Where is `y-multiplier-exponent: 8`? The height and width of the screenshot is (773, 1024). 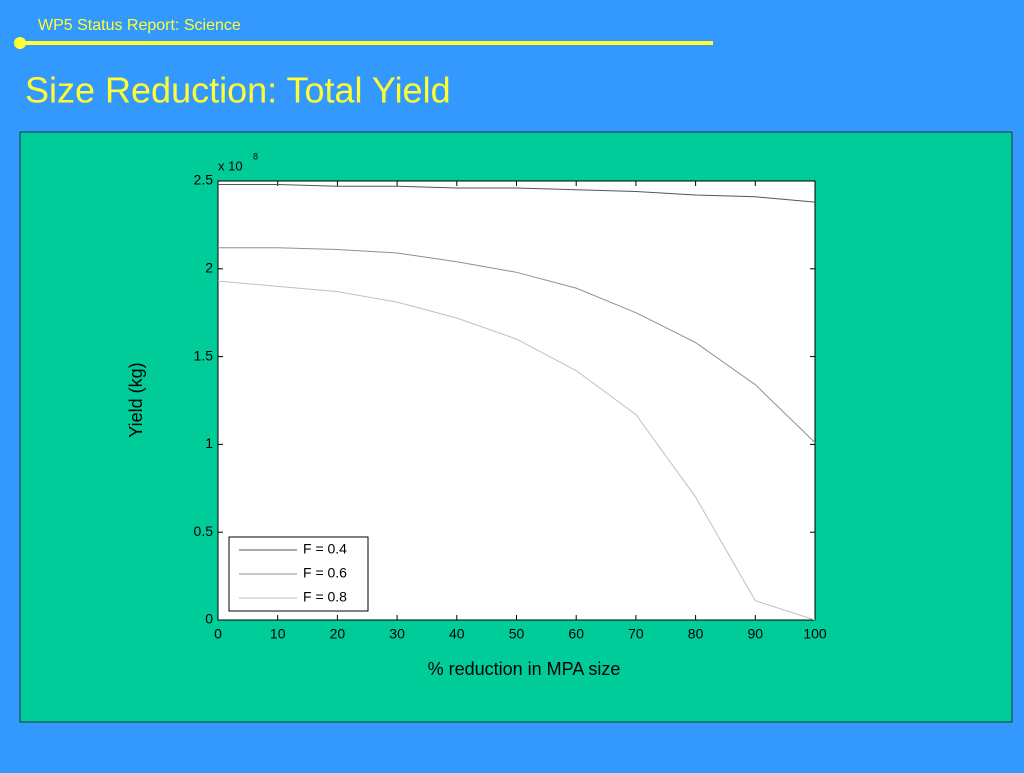
y-multiplier-exponent: 8 is located at coordinates (255, 156).